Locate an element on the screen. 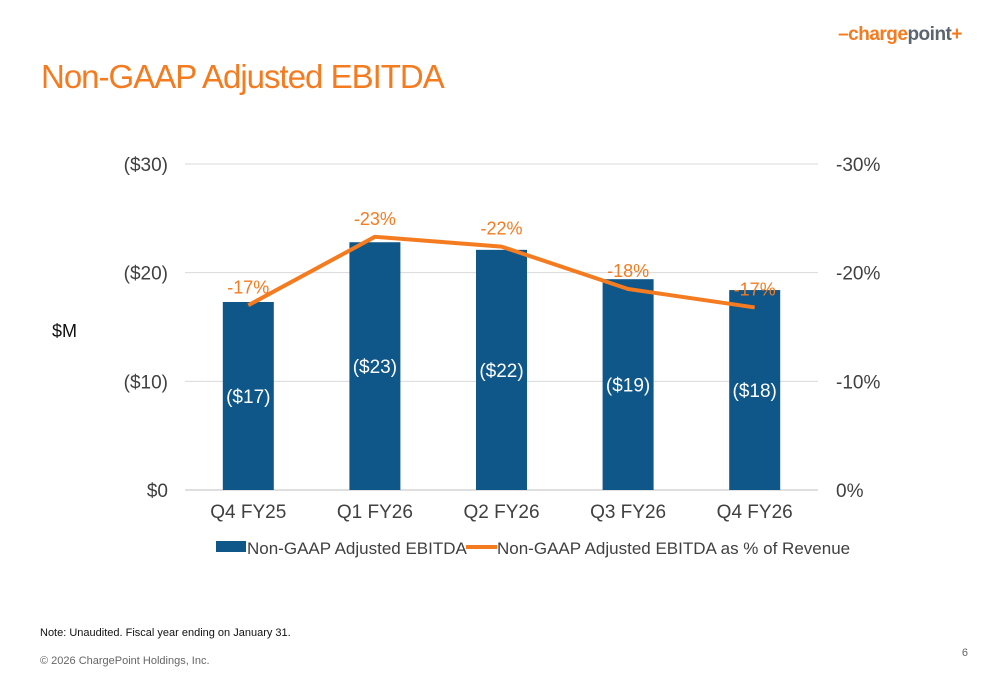 This screenshot has height=685, width=1000. y2-tick-label: 0% is located at coordinates (850, 491).